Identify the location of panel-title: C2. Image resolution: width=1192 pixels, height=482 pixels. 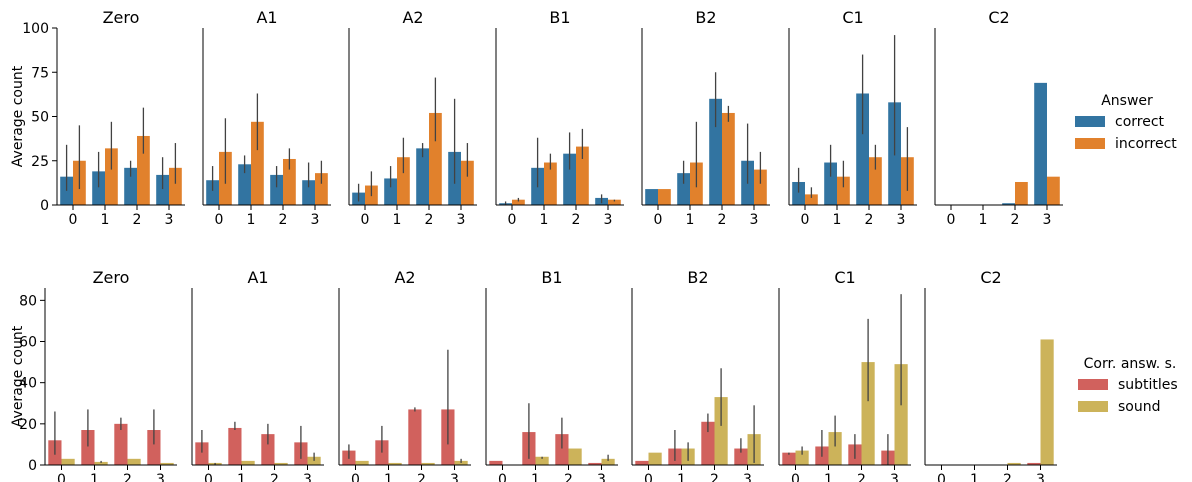
(998, 17).